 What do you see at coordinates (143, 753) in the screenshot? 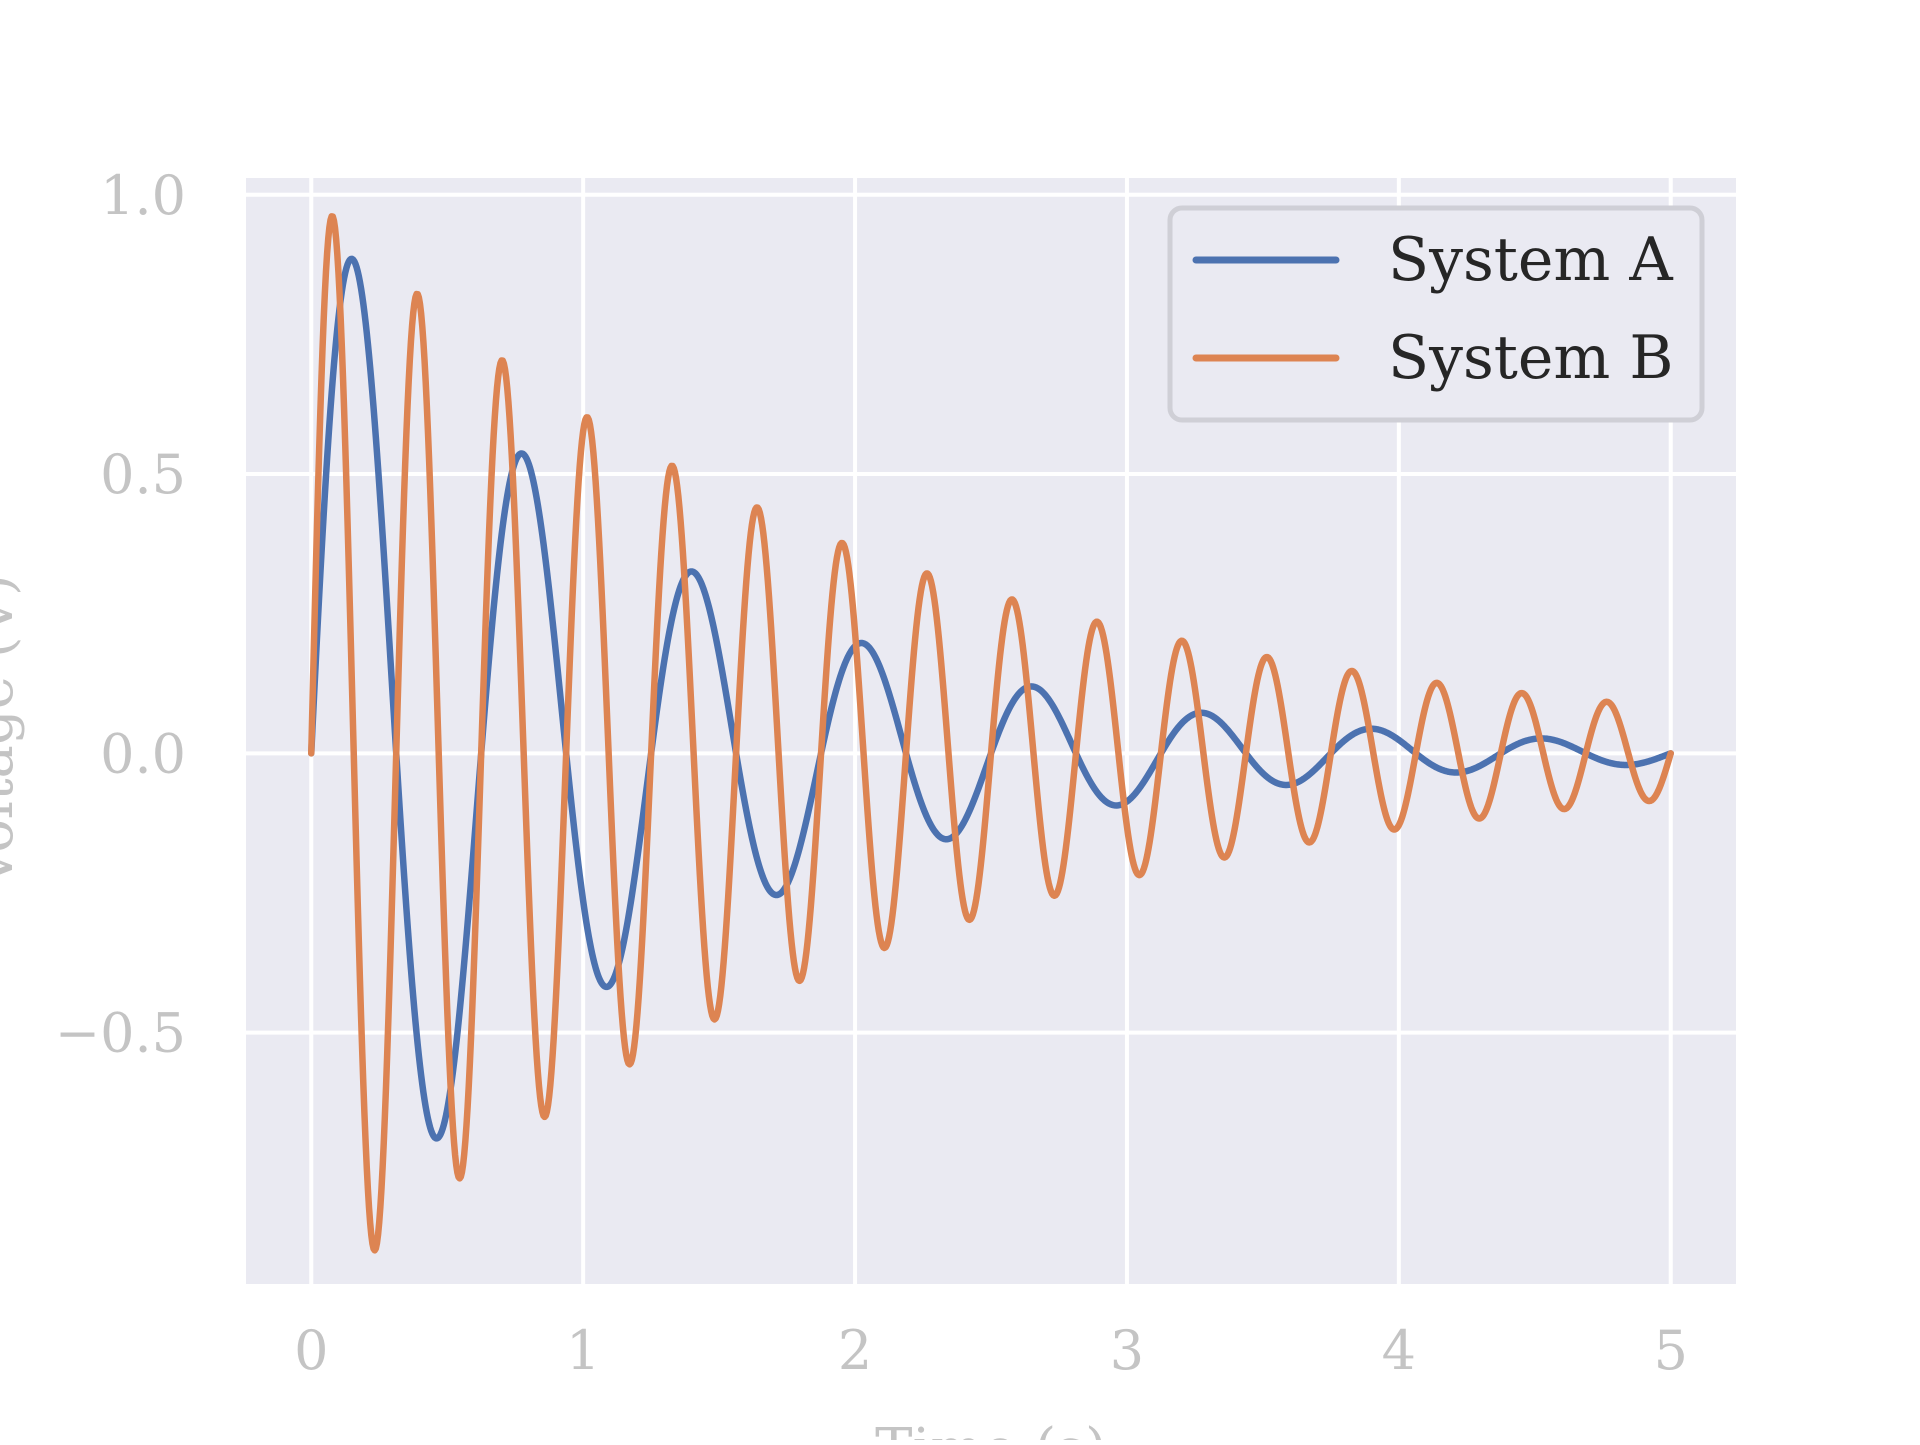
I see `y-tick-label: 0.0` at bounding box center [143, 753].